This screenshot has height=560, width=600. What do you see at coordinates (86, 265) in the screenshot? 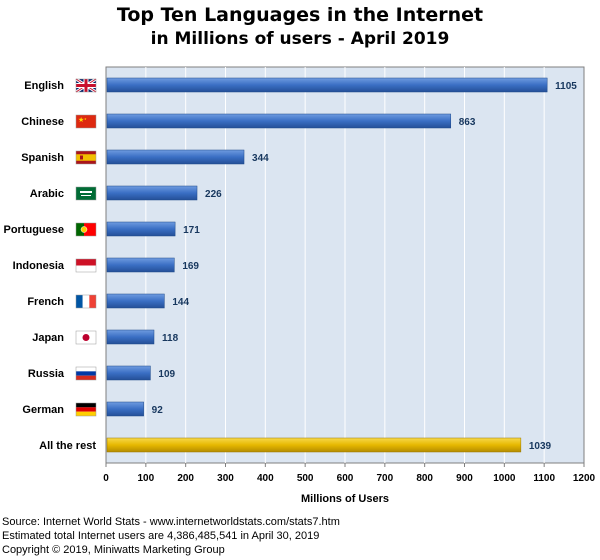
I see `indonesia-flag-icon` at bounding box center [86, 265].